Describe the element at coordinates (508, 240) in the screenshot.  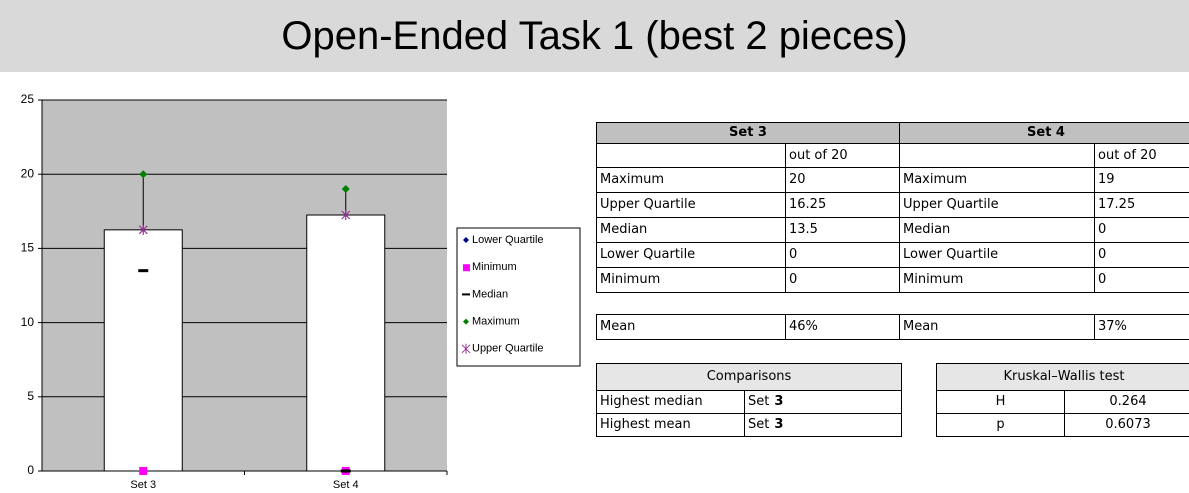
I see `legend-label: Lower Quartile` at that location.